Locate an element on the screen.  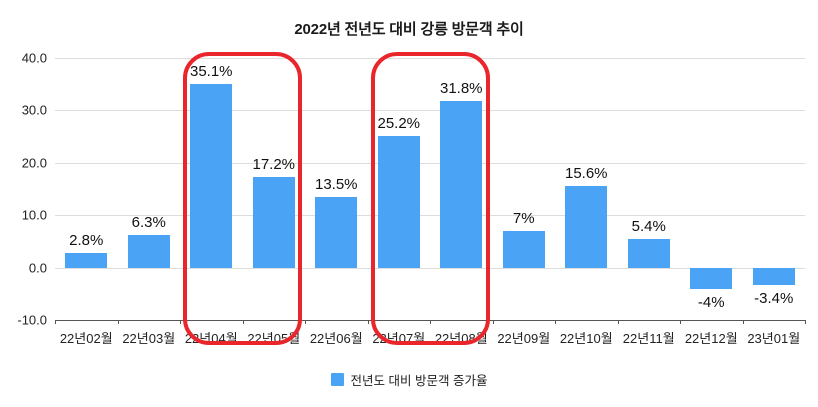
bar-value-label: 17.2% is located at coordinates (274, 165).